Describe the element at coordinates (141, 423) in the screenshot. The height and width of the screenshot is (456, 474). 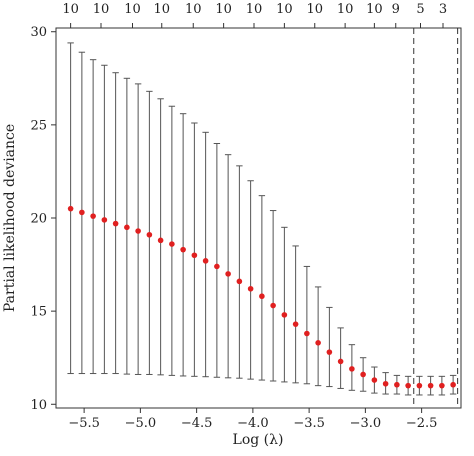
I see `x-tick-label: −5.0` at that location.